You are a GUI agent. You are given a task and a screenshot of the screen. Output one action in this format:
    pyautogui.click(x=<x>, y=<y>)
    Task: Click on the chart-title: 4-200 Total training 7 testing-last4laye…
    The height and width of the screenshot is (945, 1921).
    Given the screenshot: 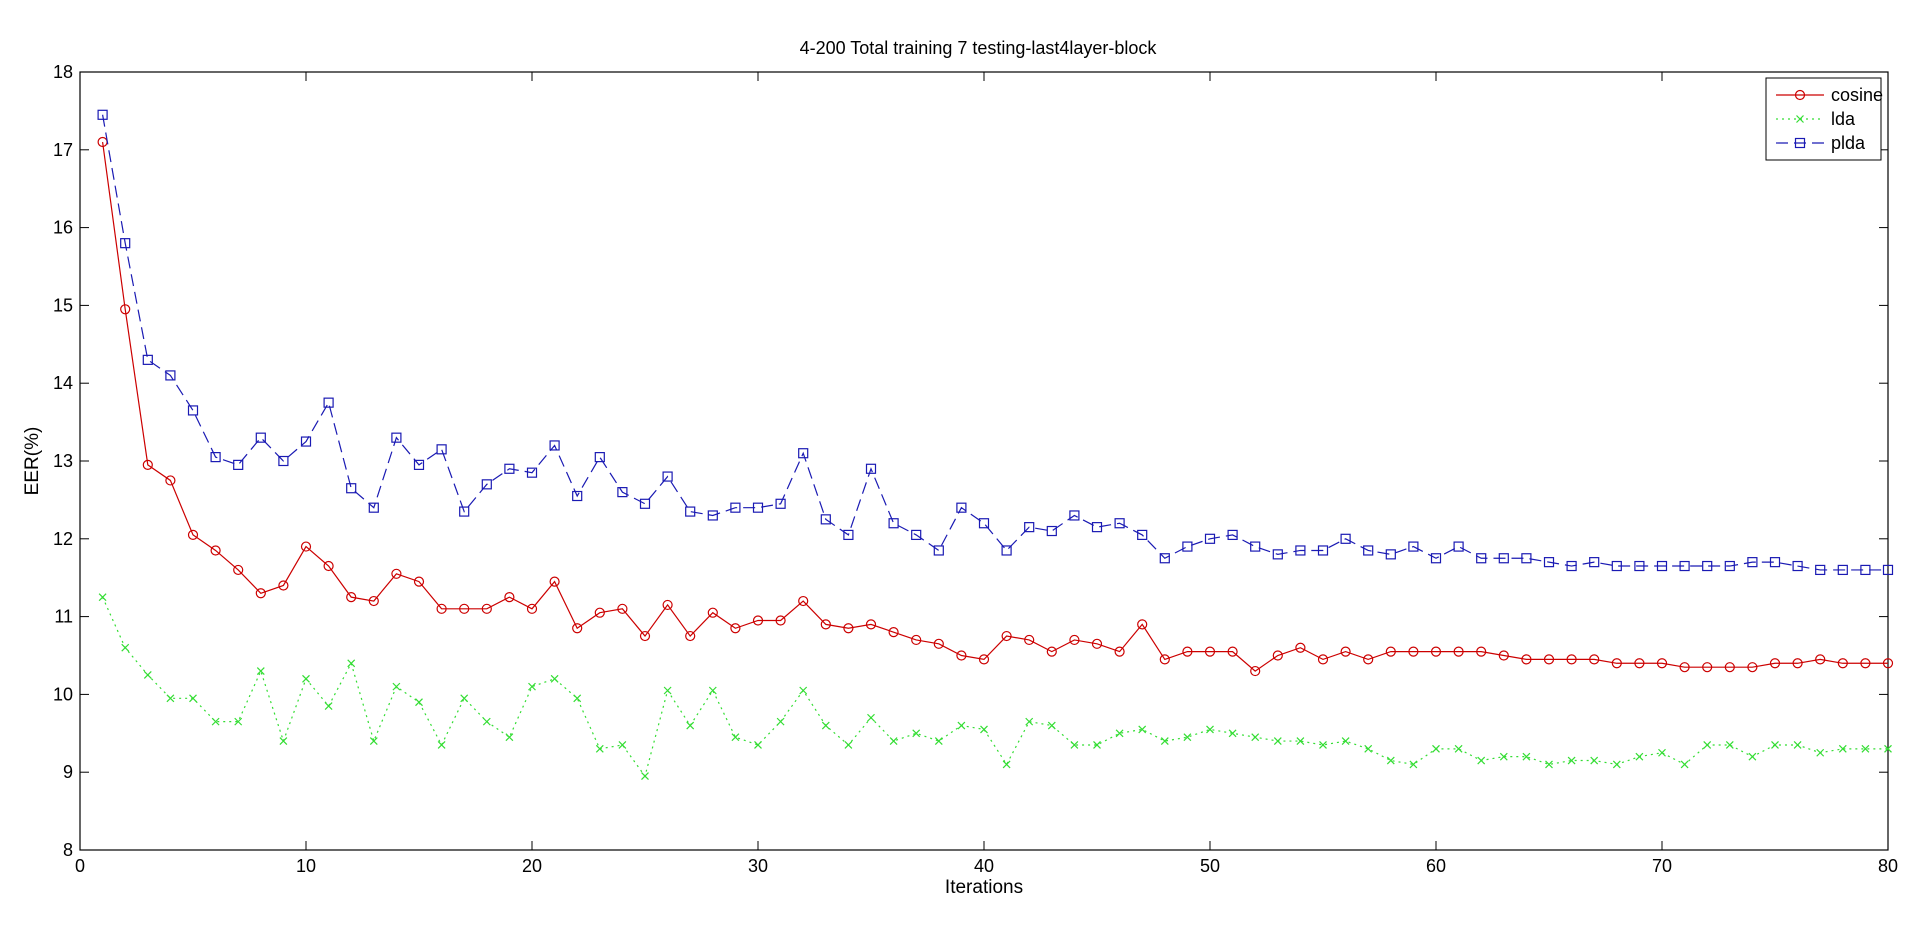 What is the action you would take?
    pyautogui.click(x=979, y=48)
    